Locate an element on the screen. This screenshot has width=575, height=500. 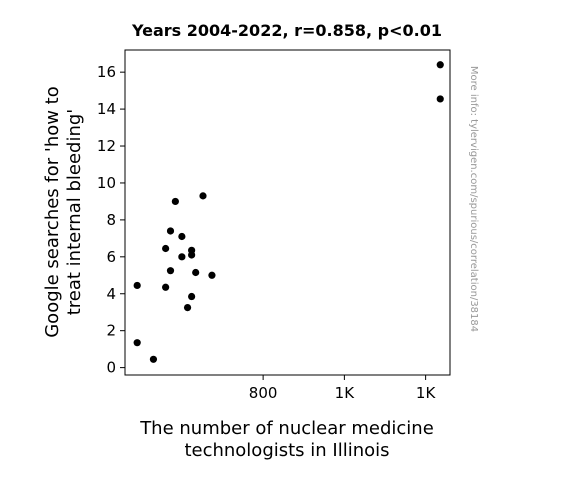
y-tick-label: 0 is located at coordinates (111, 368).